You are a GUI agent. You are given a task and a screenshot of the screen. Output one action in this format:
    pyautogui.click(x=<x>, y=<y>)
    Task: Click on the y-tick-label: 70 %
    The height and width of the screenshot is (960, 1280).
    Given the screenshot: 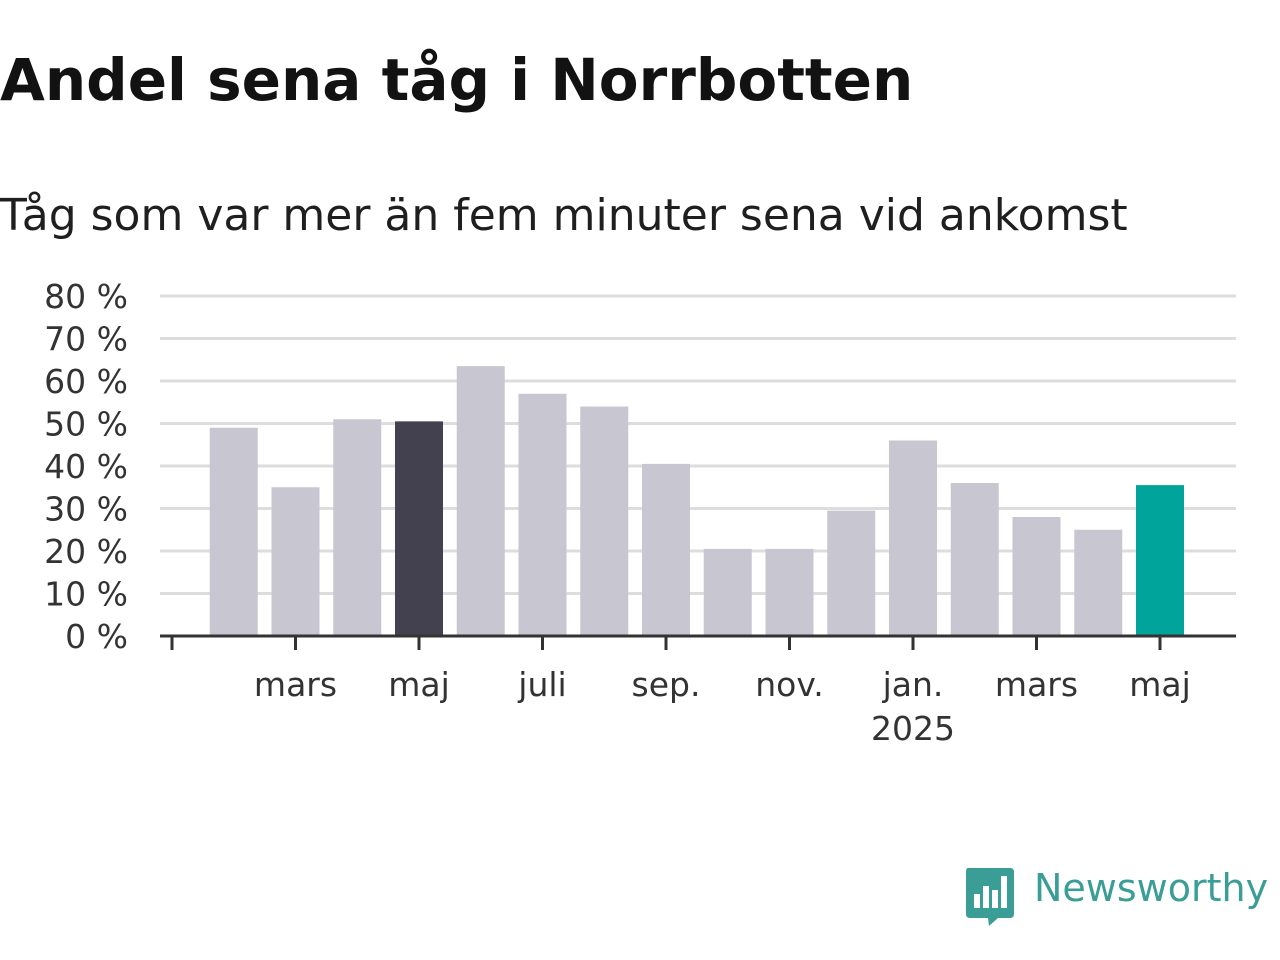 What is the action you would take?
    pyautogui.click(x=86, y=339)
    